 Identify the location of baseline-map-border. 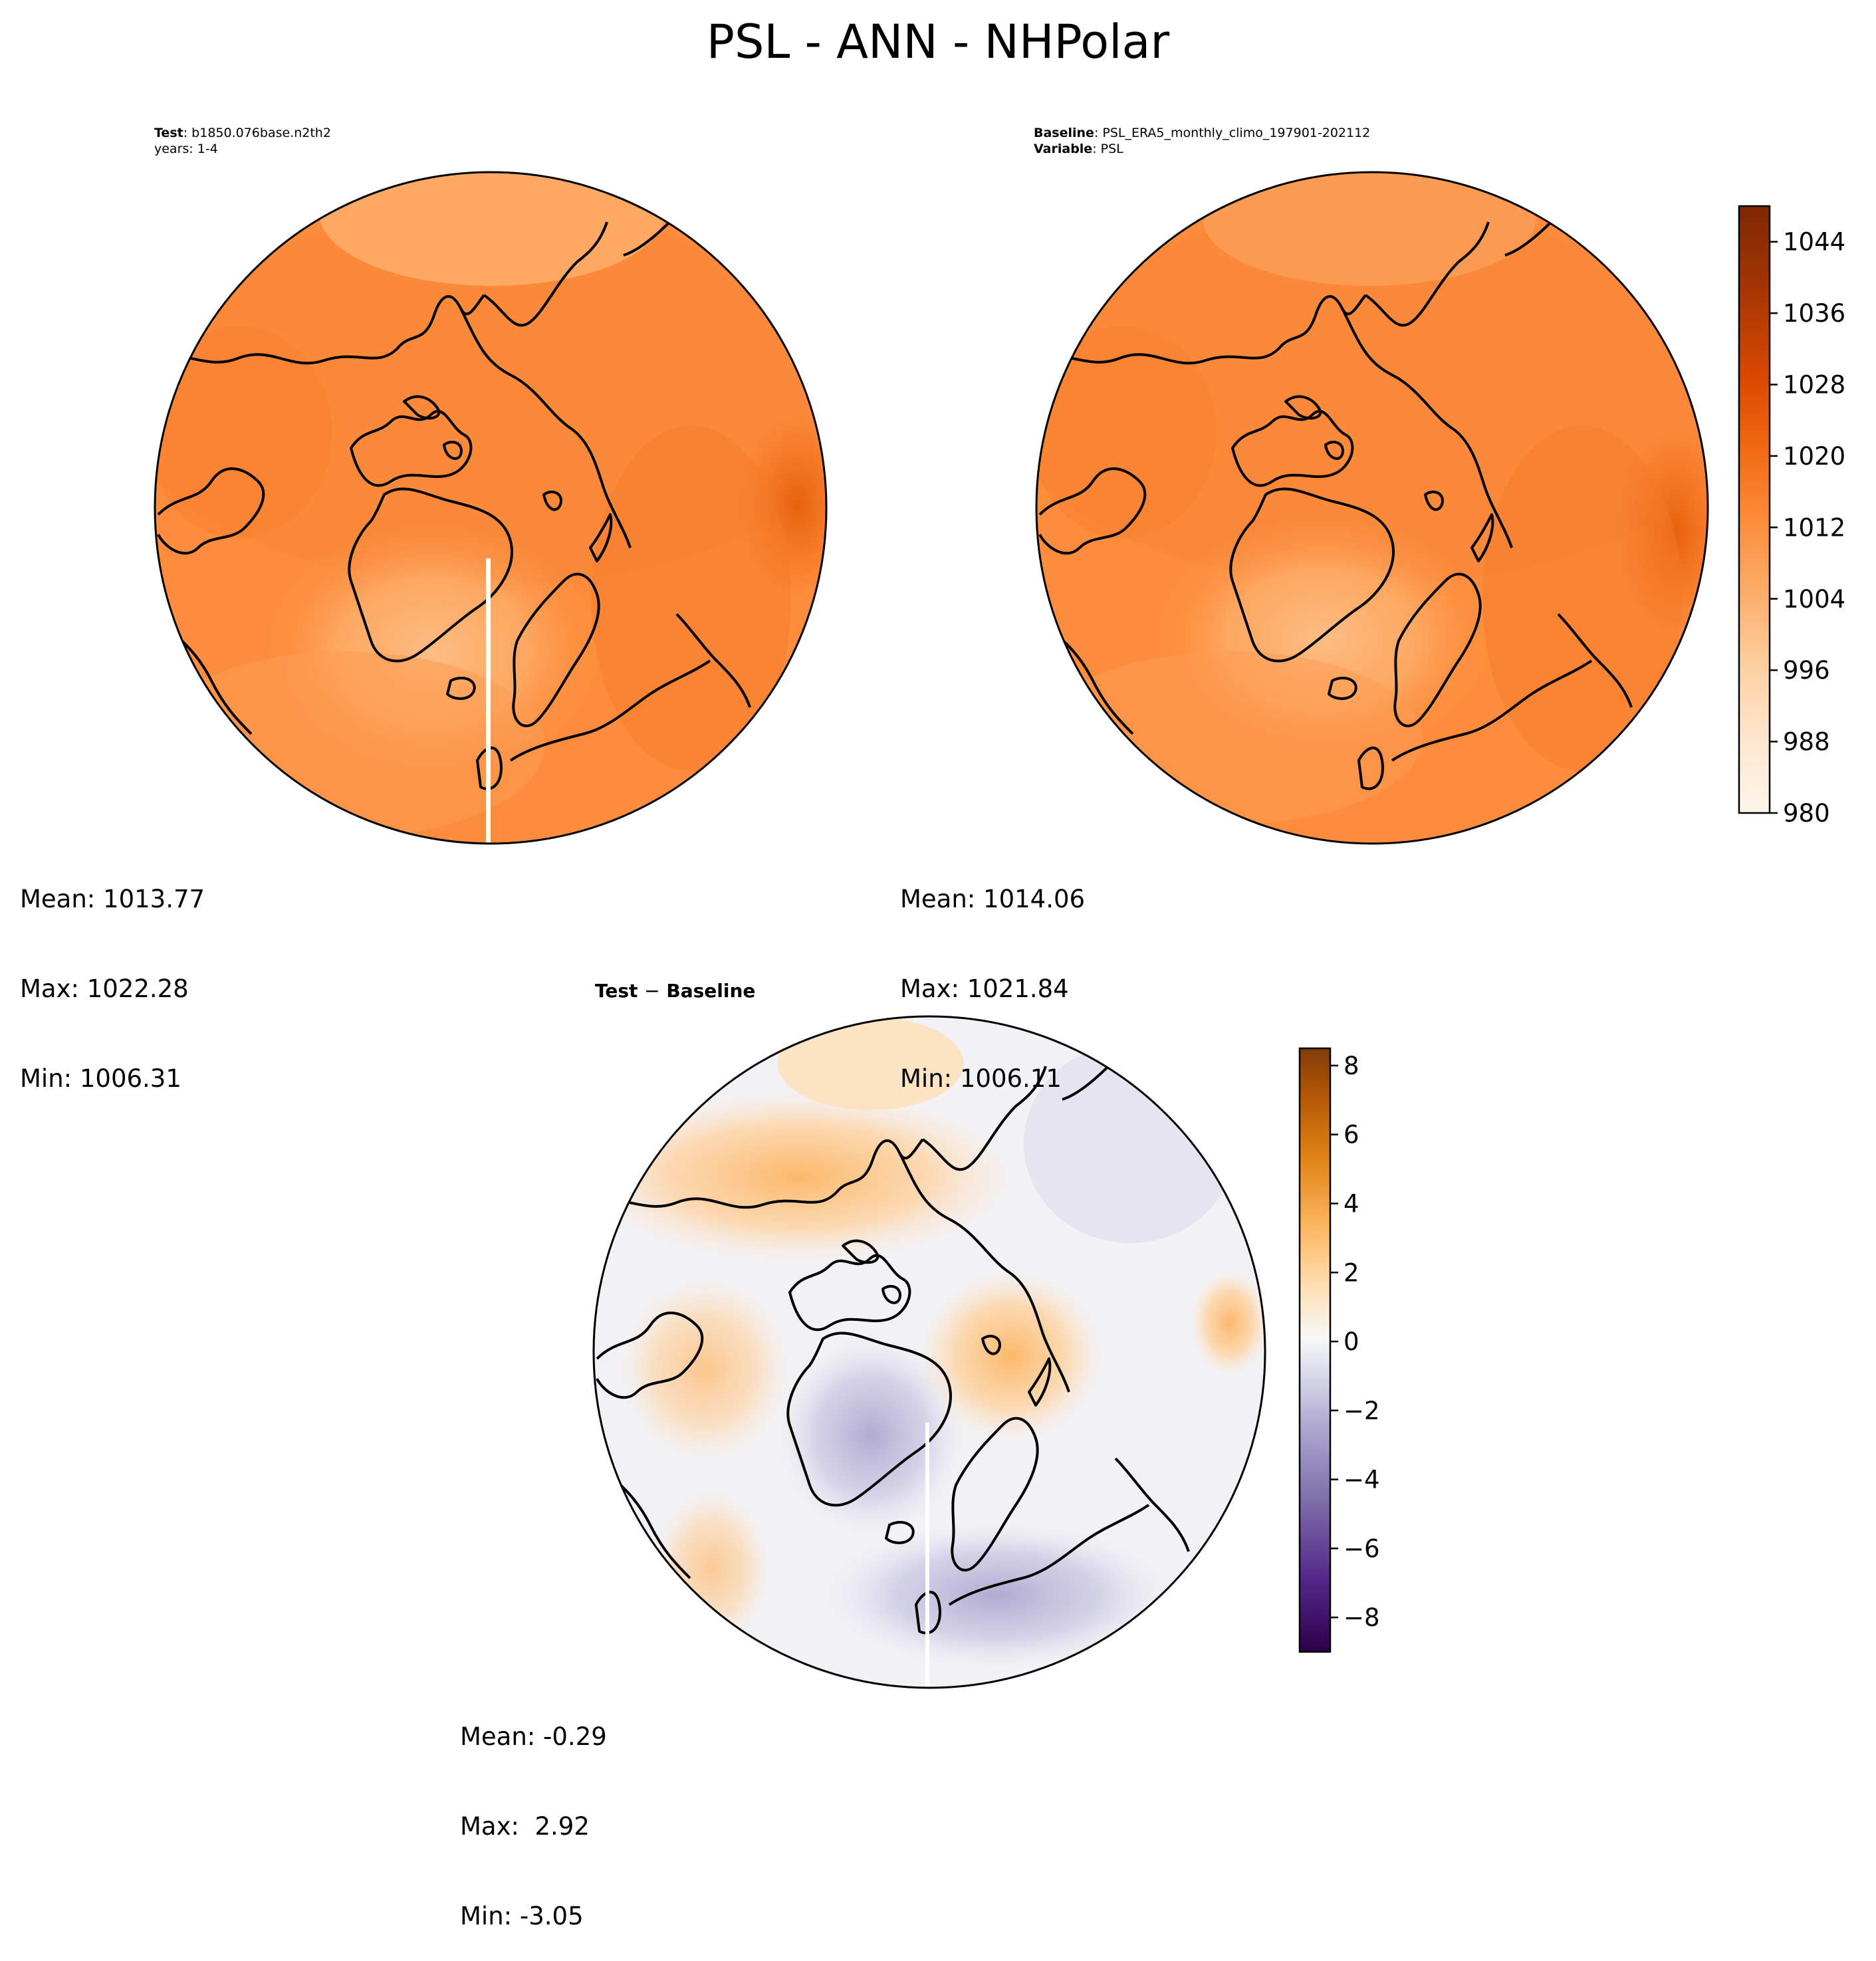
(1372, 508).